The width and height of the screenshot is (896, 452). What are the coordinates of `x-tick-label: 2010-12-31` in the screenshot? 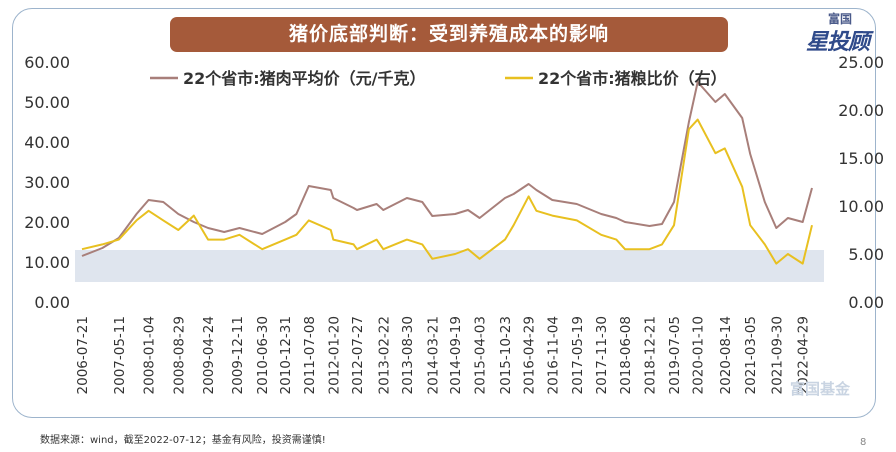 It's located at (286, 355).